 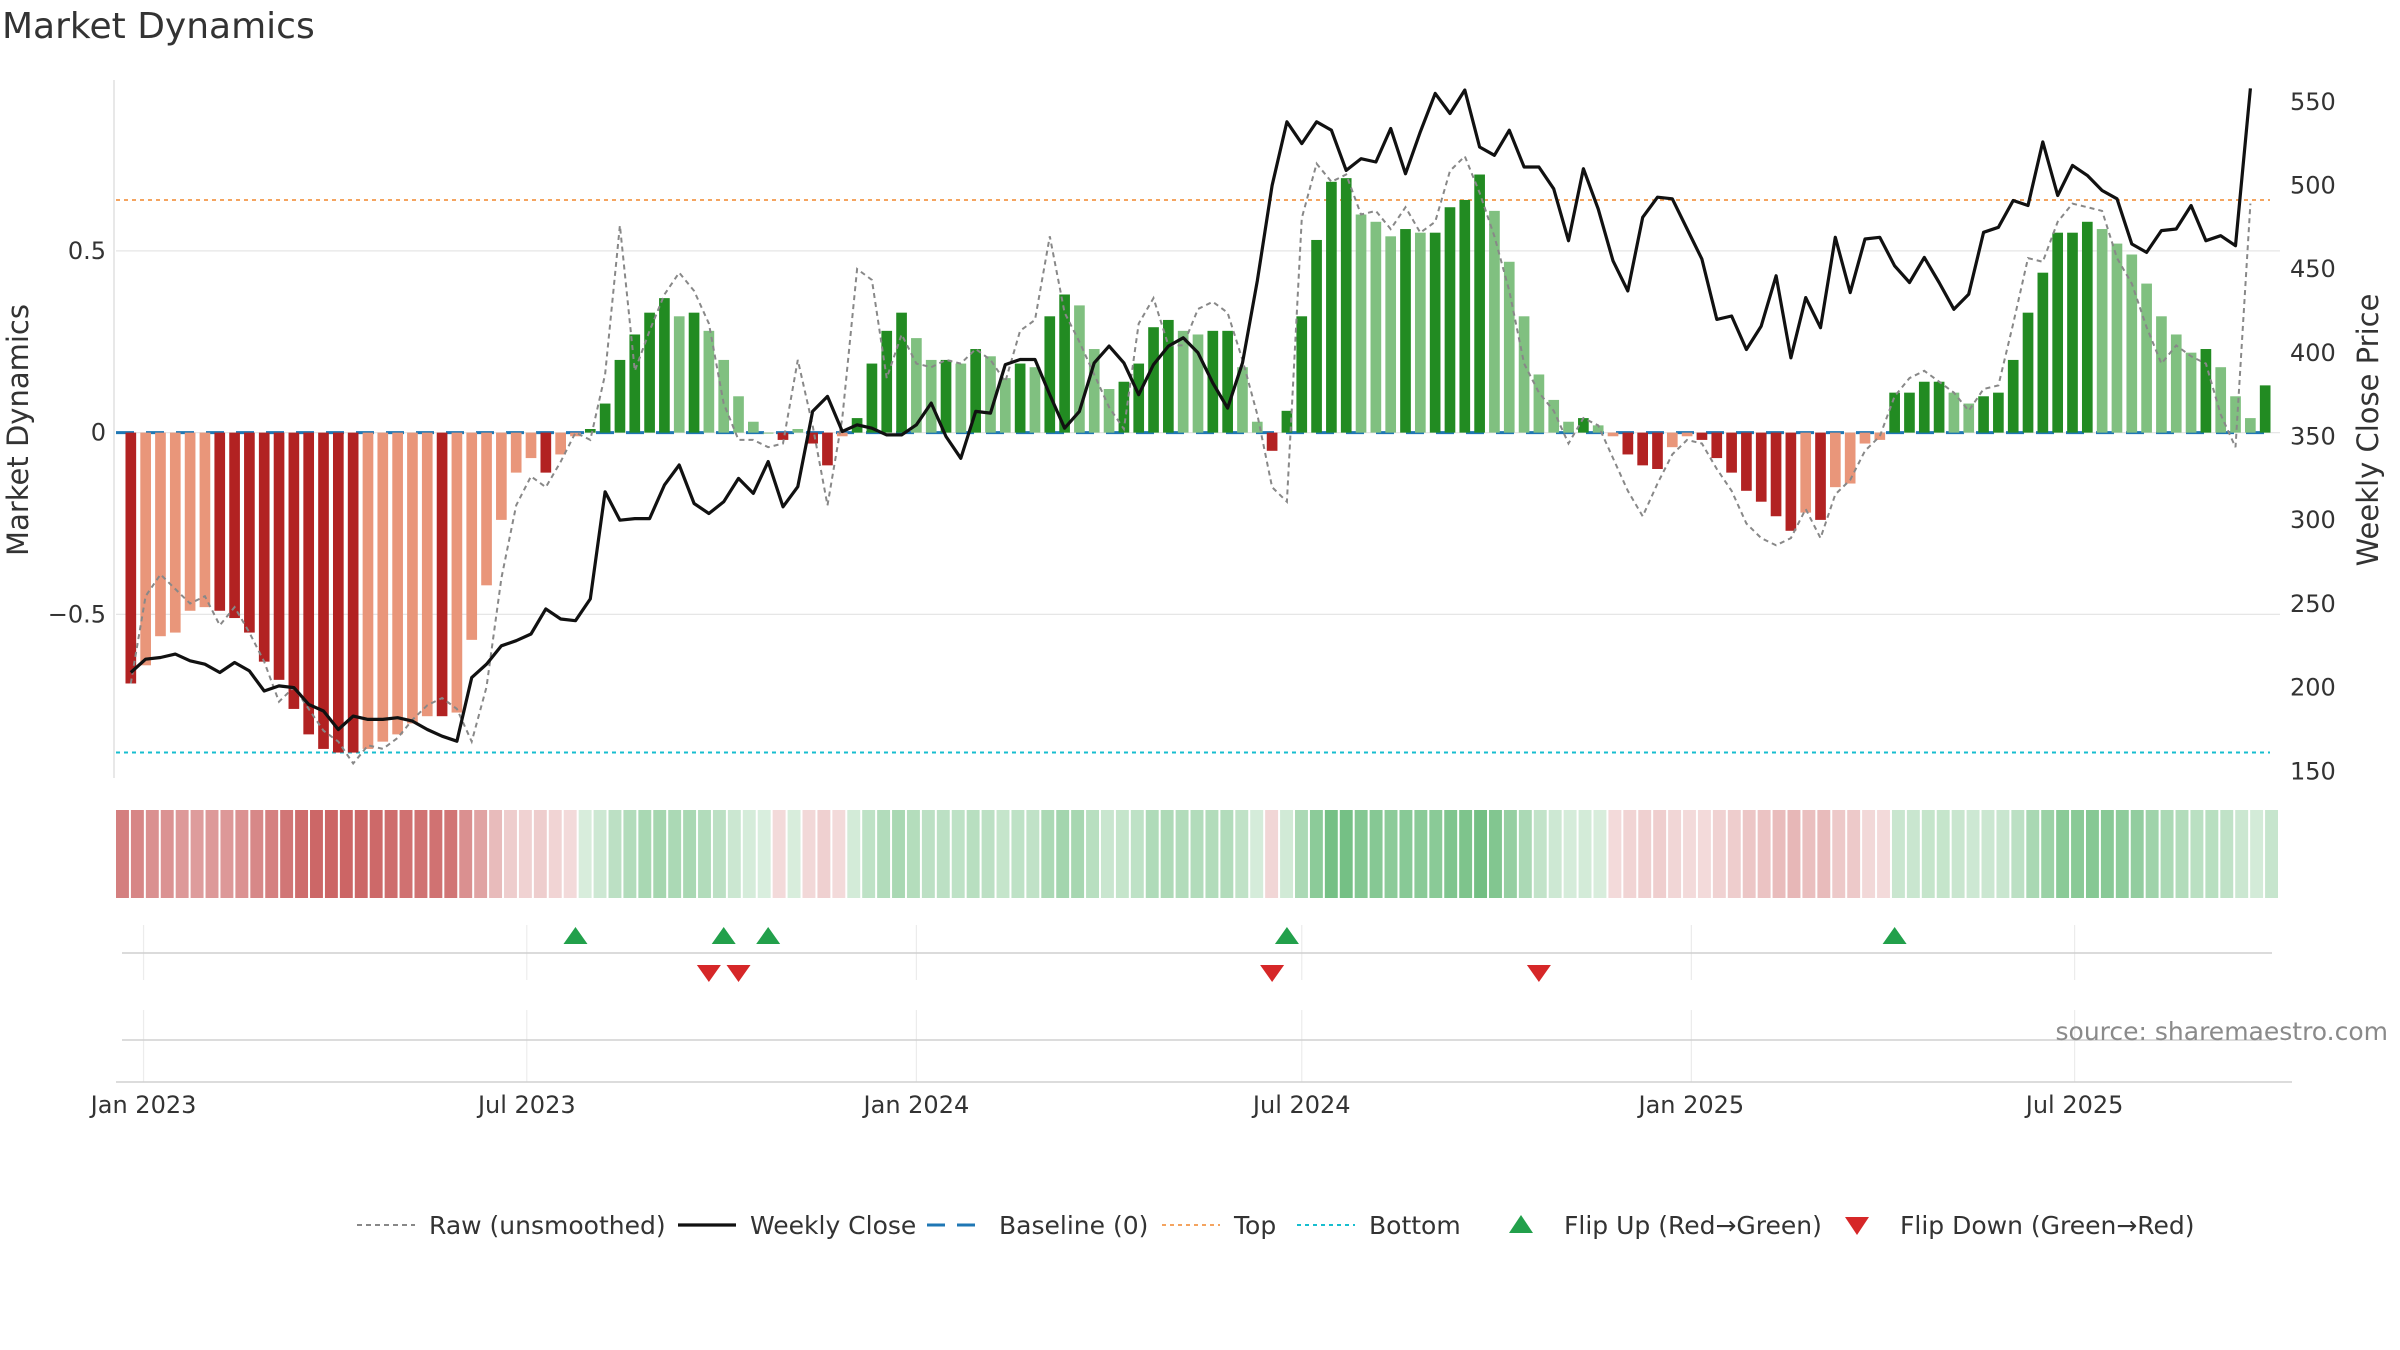 What do you see at coordinates (1693, 1225) in the screenshot?
I see `legend-label-5: Flip Up (Red→Green)` at bounding box center [1693, 1225].